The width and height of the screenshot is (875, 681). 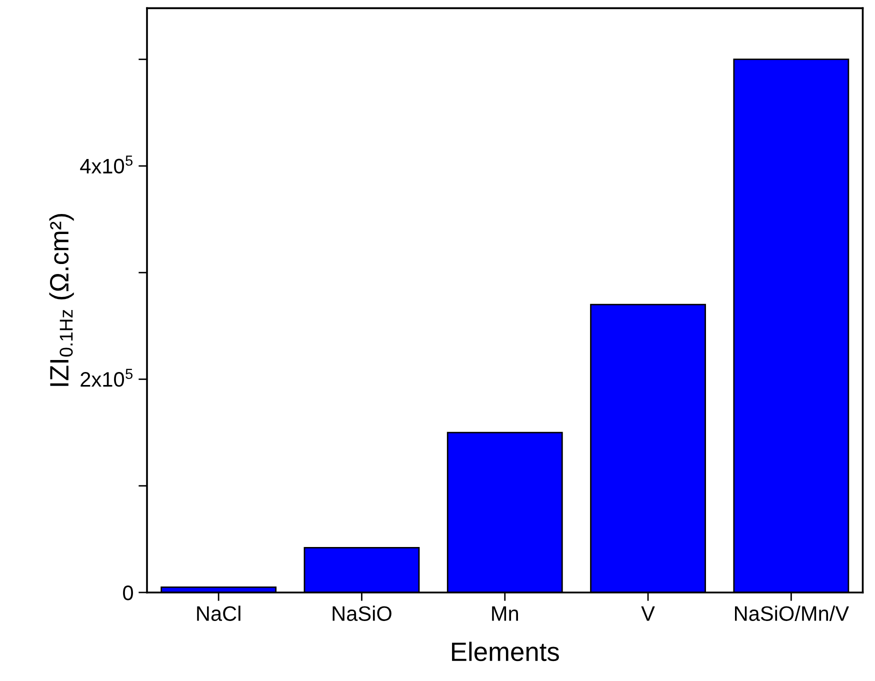 What do you see at coordinates (61, 300) in the screenshot?
I see `y-axis-title: IZI$_{0.1Hz}$ (Ω.cm²)` at bounding box center [61, 300].